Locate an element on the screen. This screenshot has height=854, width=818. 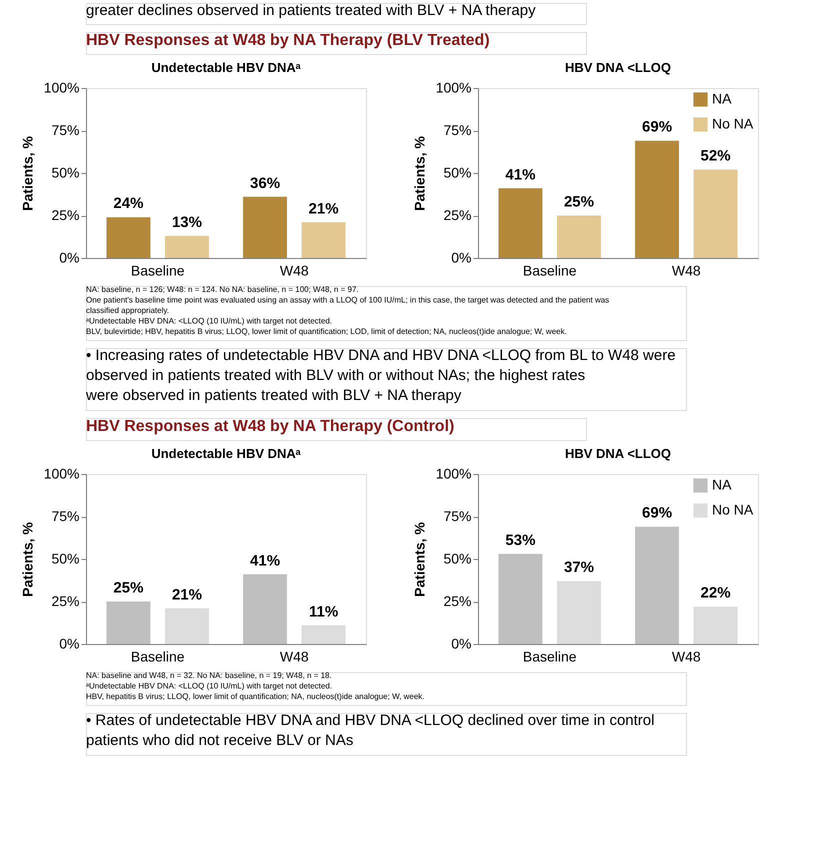
text: NA: baseline and W48, n = 32. No NA: baseline, n = 19; W48, n = 18. is located at coordinates (209, 675).